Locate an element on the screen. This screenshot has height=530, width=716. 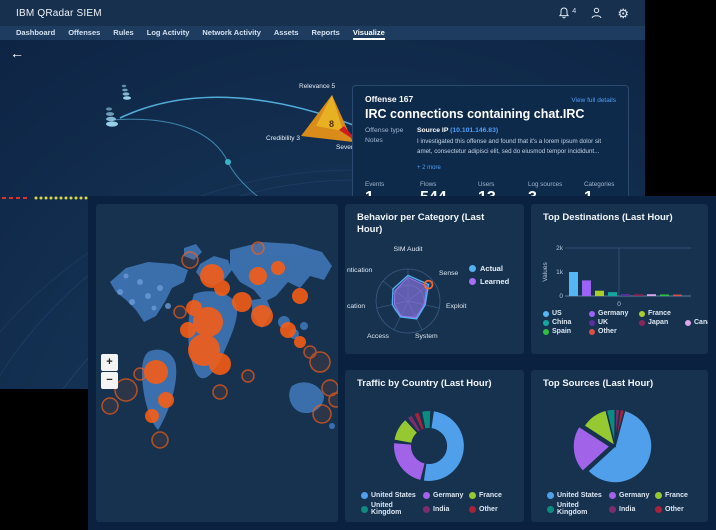
notification-bell-icon: 4 is located at coordinates (567, 12).